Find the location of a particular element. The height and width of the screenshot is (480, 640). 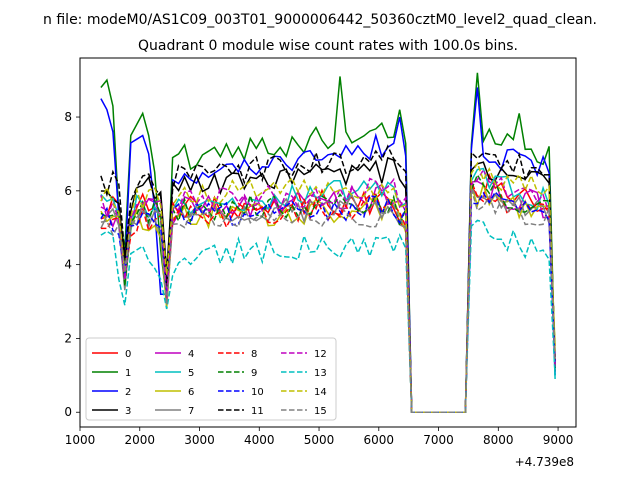

legend-label-14: 14 is located at coordinates (320, 392).